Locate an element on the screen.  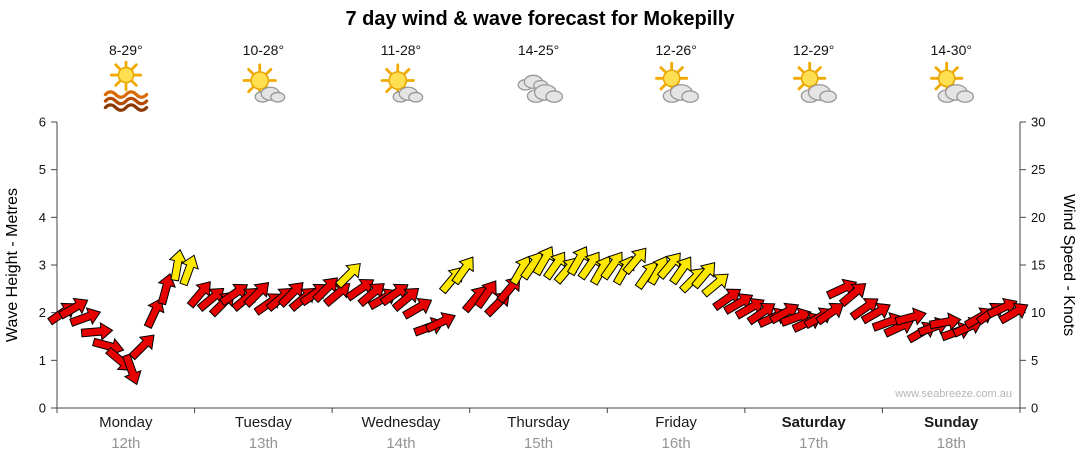
day-column-label: Monday 12th is located at coordinates (126, 433).